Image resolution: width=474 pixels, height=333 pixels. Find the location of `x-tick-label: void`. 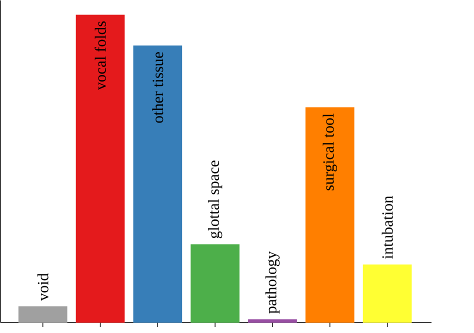

x-tick-label: void is located at coordinates (42, 287).